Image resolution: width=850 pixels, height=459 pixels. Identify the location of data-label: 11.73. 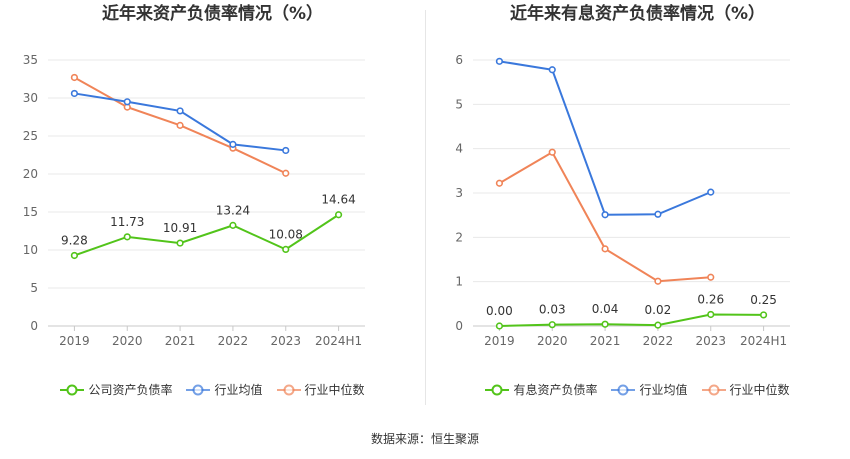
(127, 222).